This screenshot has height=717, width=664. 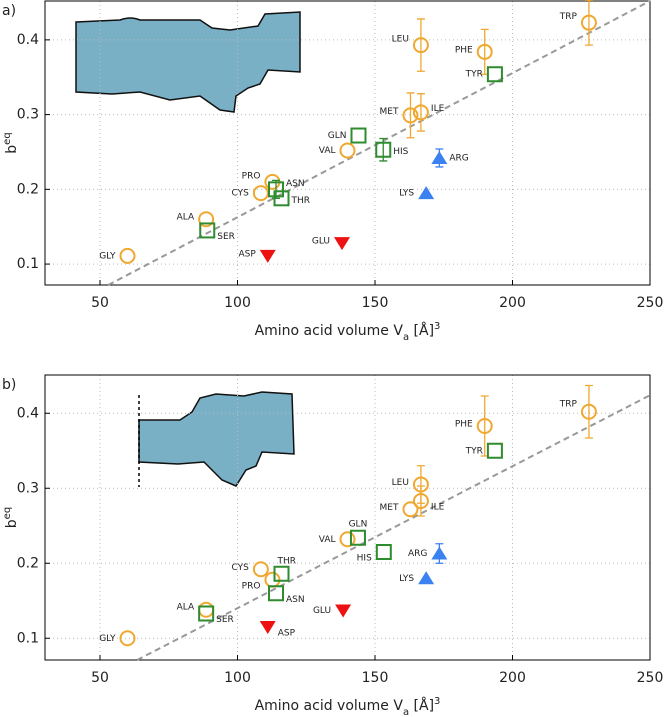 I want to click on x-label-part: a, so click(x=406, y=337).